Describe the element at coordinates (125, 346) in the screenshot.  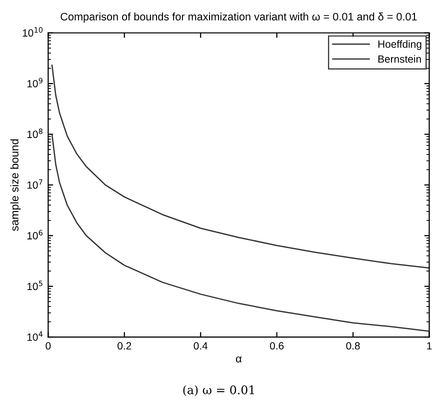
I see `x-tick-label: 0.2` at that location.